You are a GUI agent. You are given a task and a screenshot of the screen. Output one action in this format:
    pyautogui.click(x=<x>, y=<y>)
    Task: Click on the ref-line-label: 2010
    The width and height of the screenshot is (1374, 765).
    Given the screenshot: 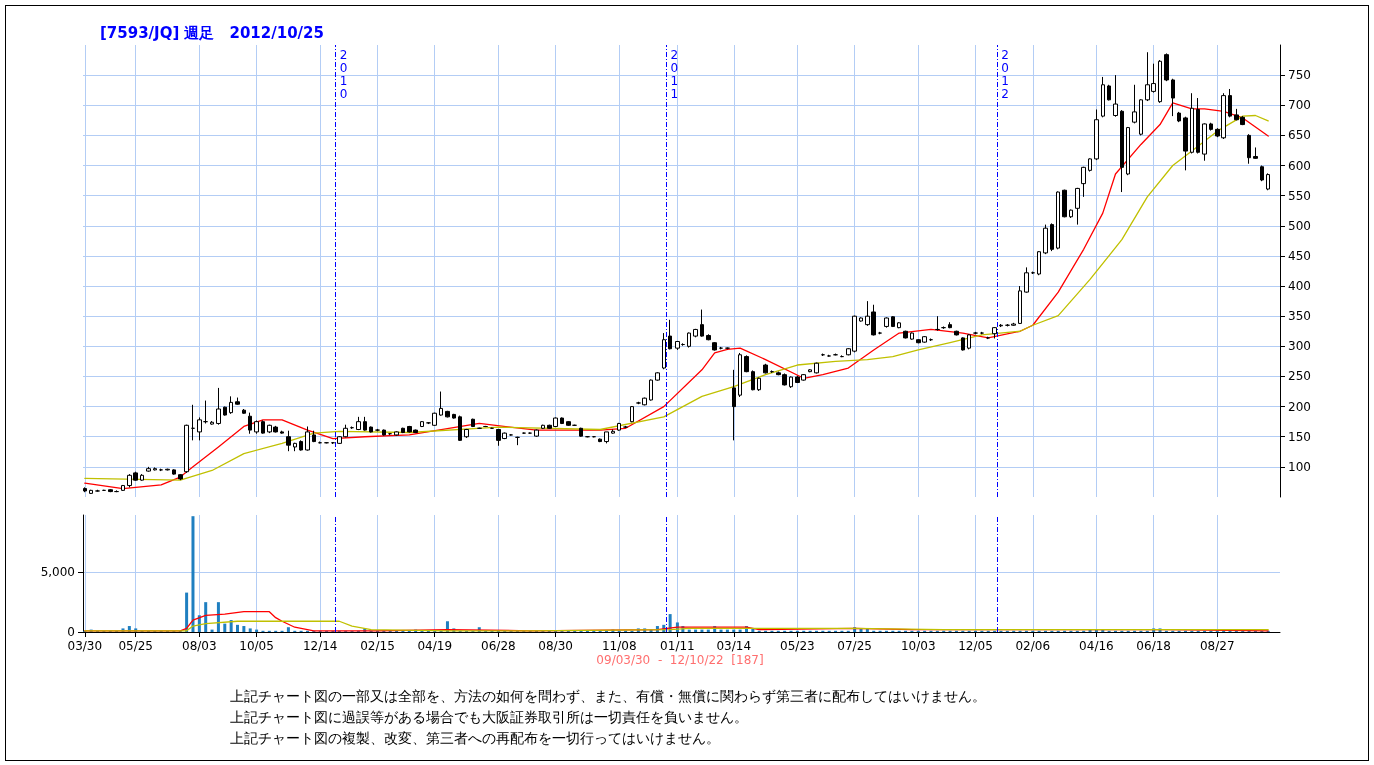 What is the action you would take?
    pyautogui.click(x=343, y=74)
    